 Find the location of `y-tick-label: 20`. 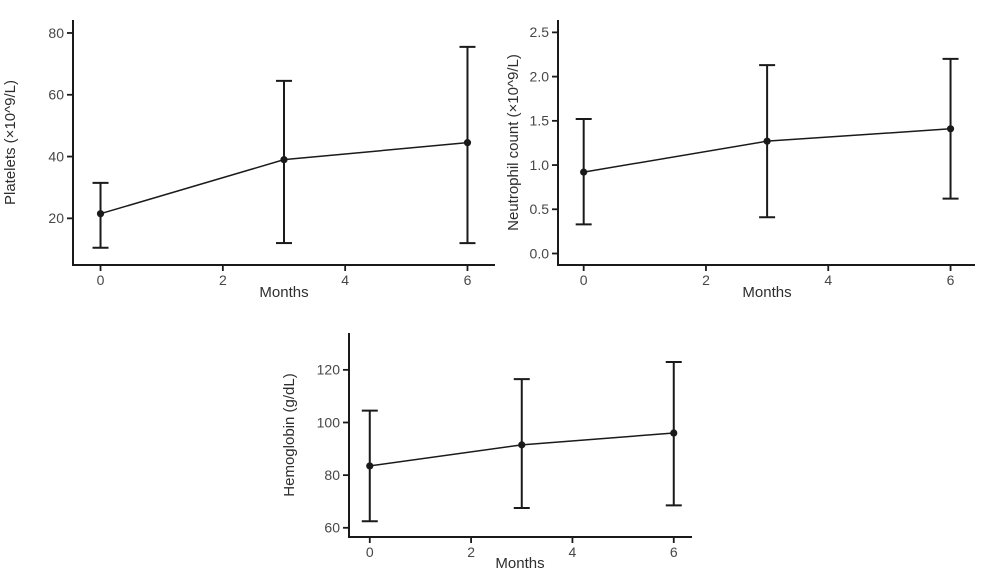

y-tick-label: 20 is located at coordinates (56, 218).